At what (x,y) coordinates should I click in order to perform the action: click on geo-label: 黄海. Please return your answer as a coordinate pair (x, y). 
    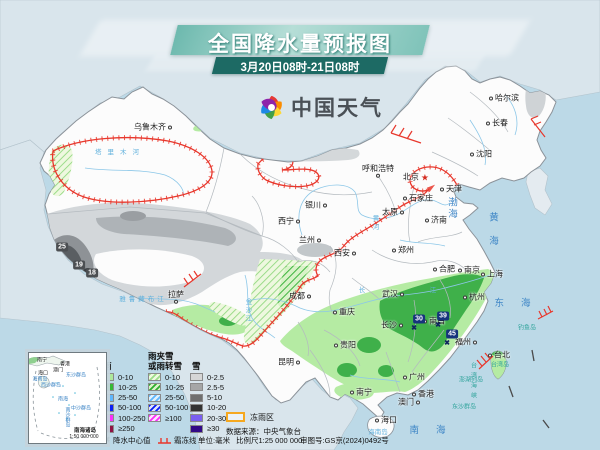
    Looking at the image, I should click on (492, 235).